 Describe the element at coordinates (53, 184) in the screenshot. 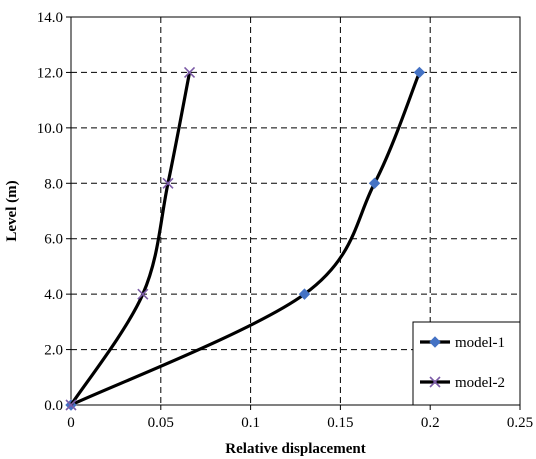

I see `y-tick-label: 8.0` at that location.